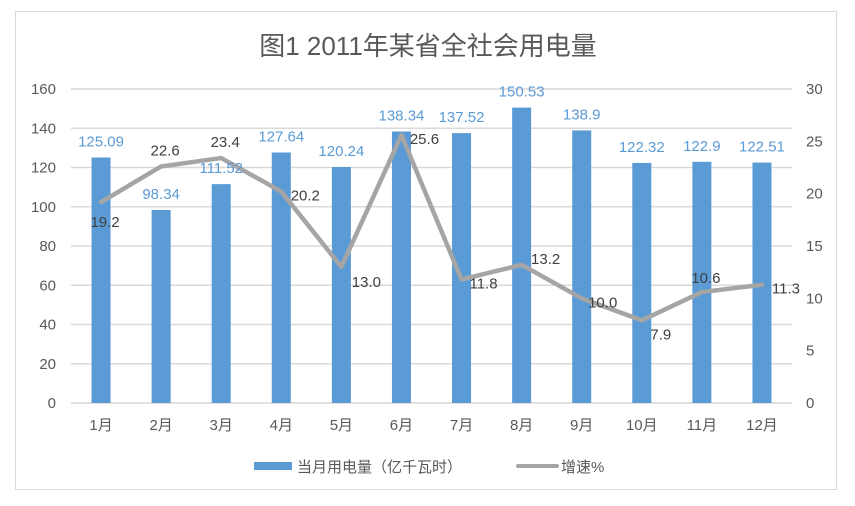 This screenshot has width=855, height=506. Describe the element at coordinates (545, 259) in the screenshot. I see `line-value-label: 13.2` at that location.